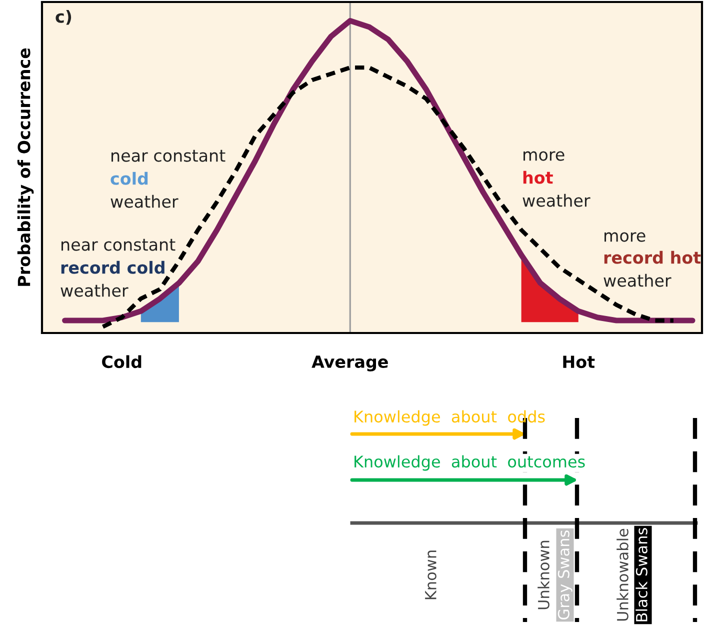 The height and width of the screenshot is (634, 705). I want to click on annotation: record cold, so click(112, 267).